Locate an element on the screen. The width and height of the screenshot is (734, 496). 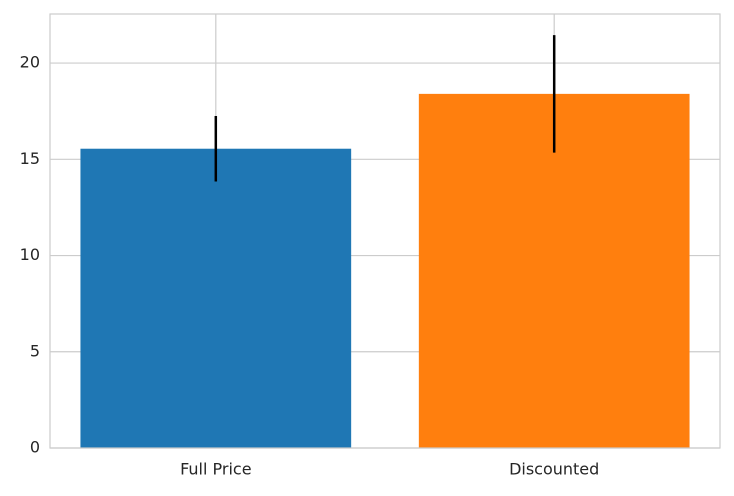
y-tick-label: 5 is located at coordinates (35, 350).